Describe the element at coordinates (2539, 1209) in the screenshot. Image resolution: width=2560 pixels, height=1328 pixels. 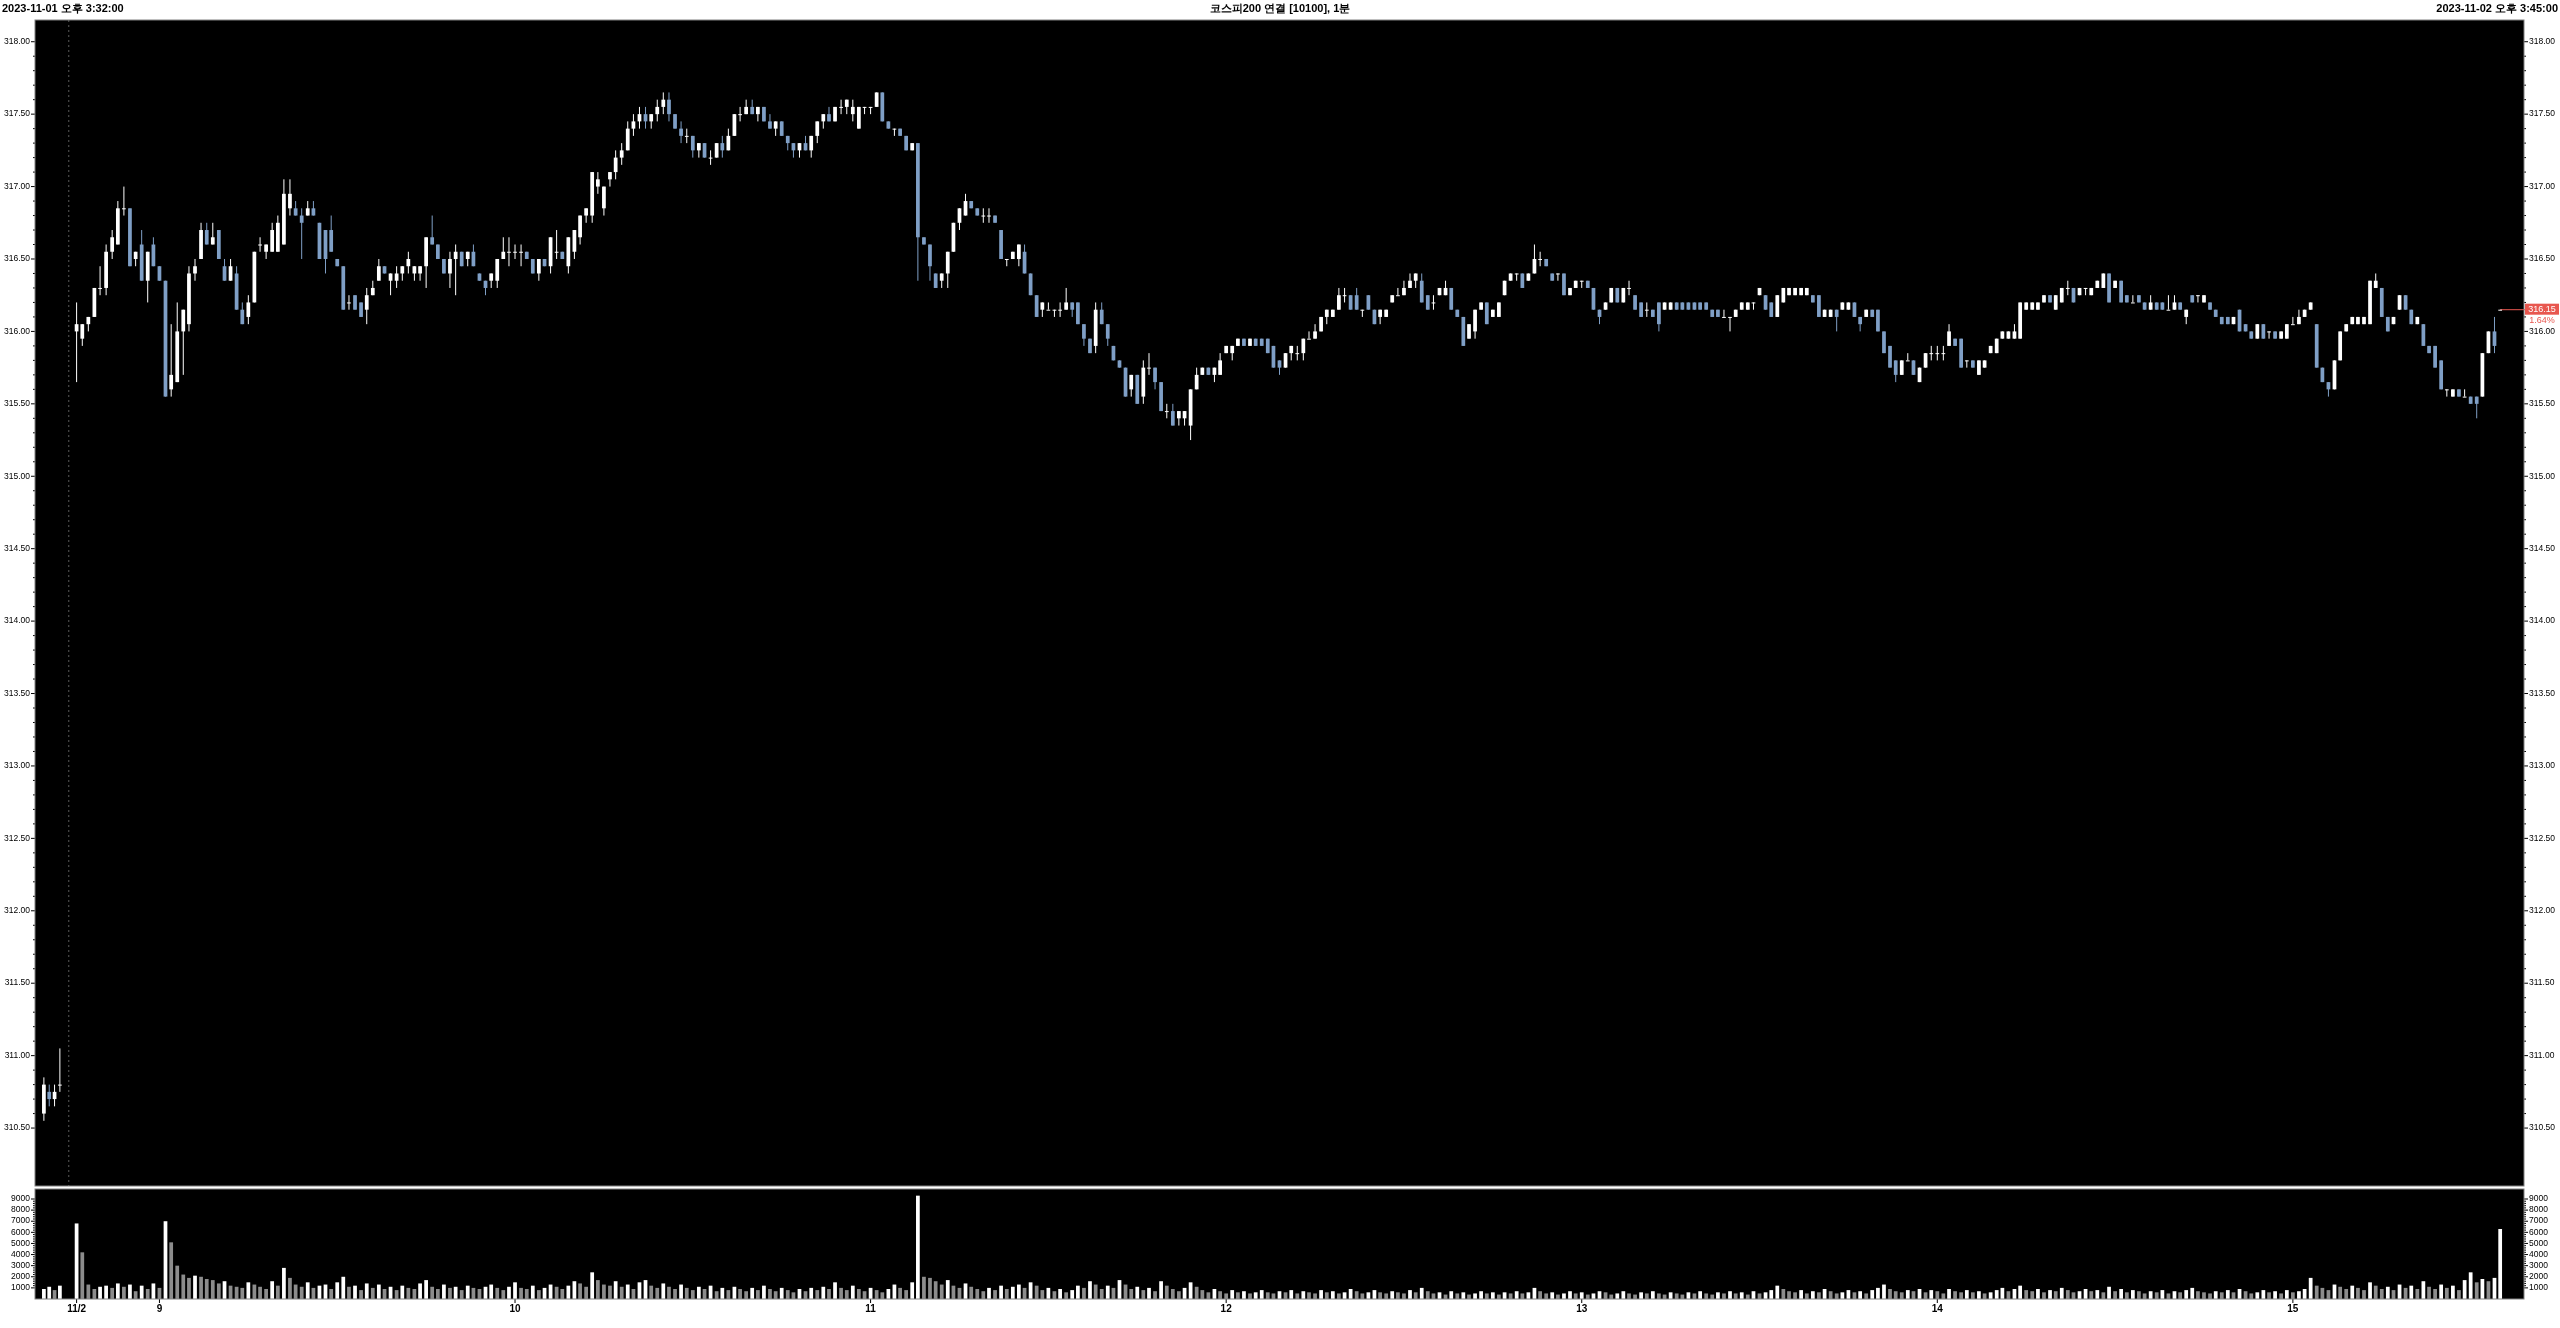
I see `y2-tick-label: 8000` at that location.